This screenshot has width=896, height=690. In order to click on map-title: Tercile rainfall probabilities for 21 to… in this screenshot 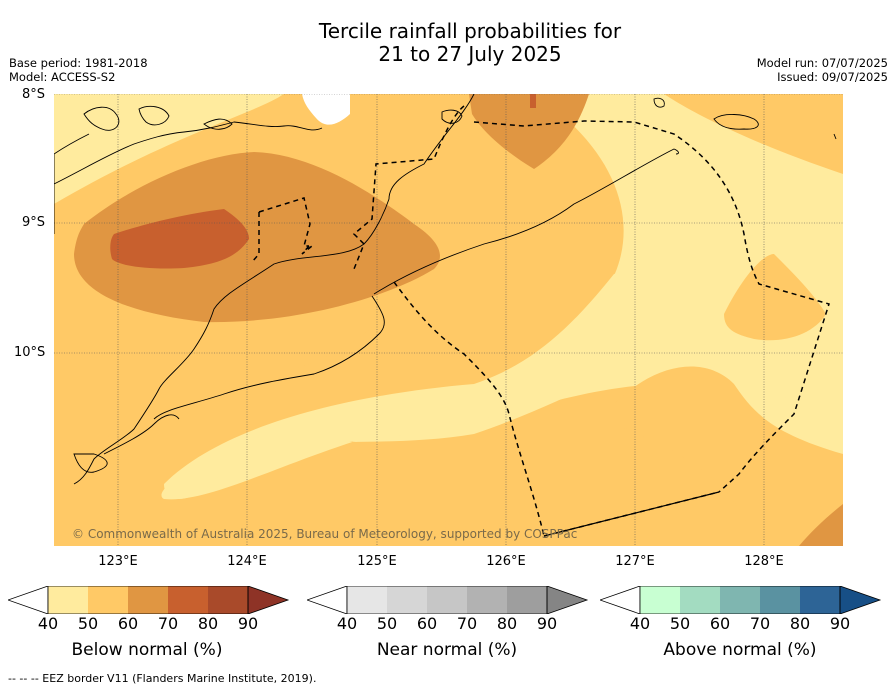, I will do `click(448, 43)`.